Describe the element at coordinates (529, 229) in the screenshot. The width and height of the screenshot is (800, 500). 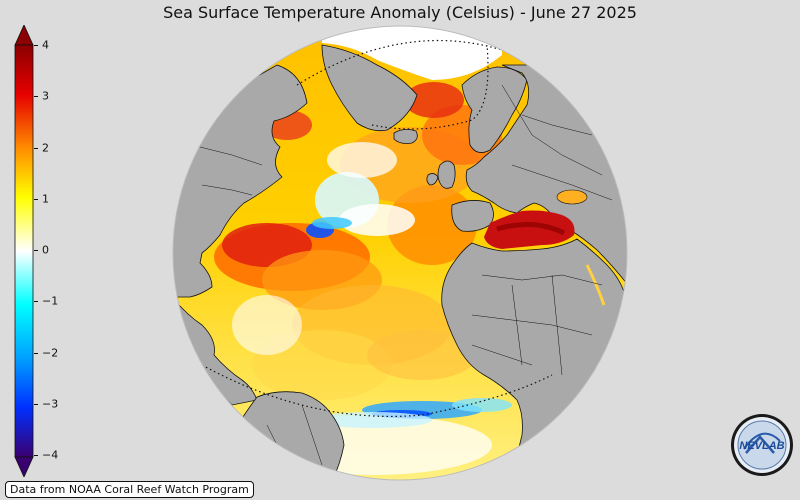
I see `mediterranean-sea` at that location.